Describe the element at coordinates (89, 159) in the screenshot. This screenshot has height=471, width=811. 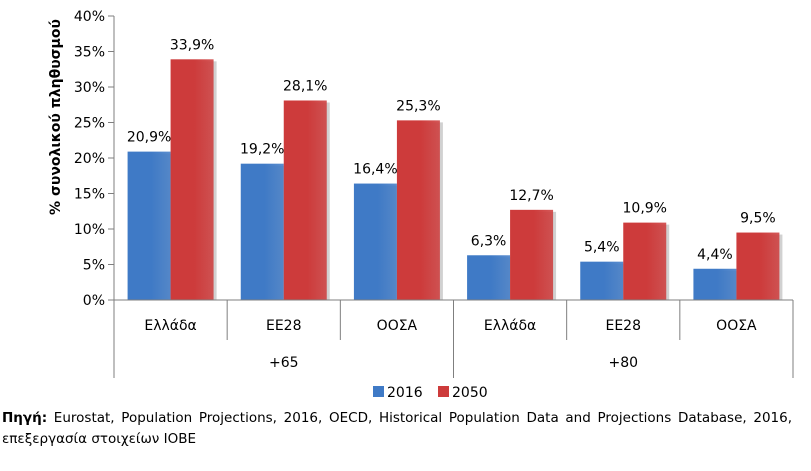
I see `y-tick-label: 20%` at that location.